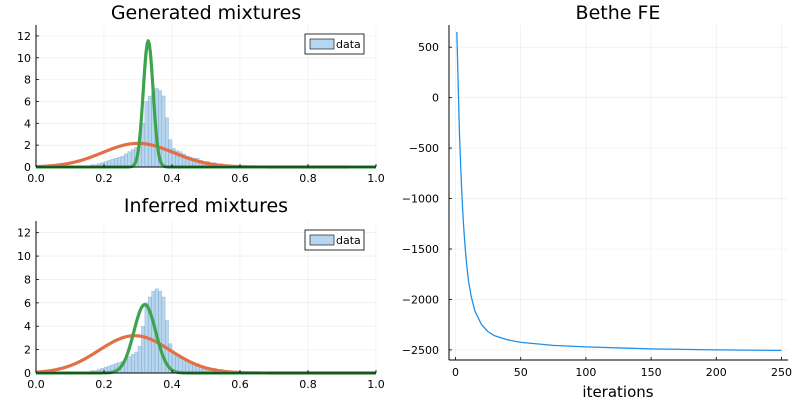 This screenshot has width=800, height=400. Describe the element at coordinates (172, 384) in the screenshot. I see `inferred-x-tick-label: 0.4` at that location.